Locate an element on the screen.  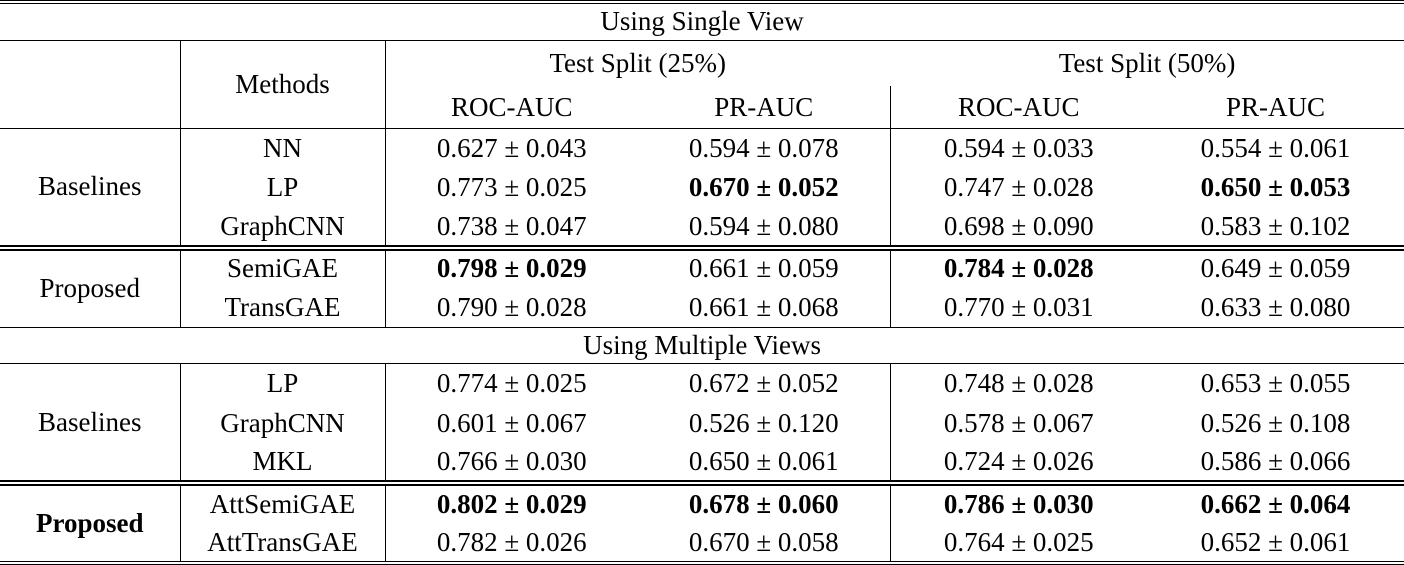
metric-value-cell: 0.773 ± 0.025 is located at coordinates (511, 188).